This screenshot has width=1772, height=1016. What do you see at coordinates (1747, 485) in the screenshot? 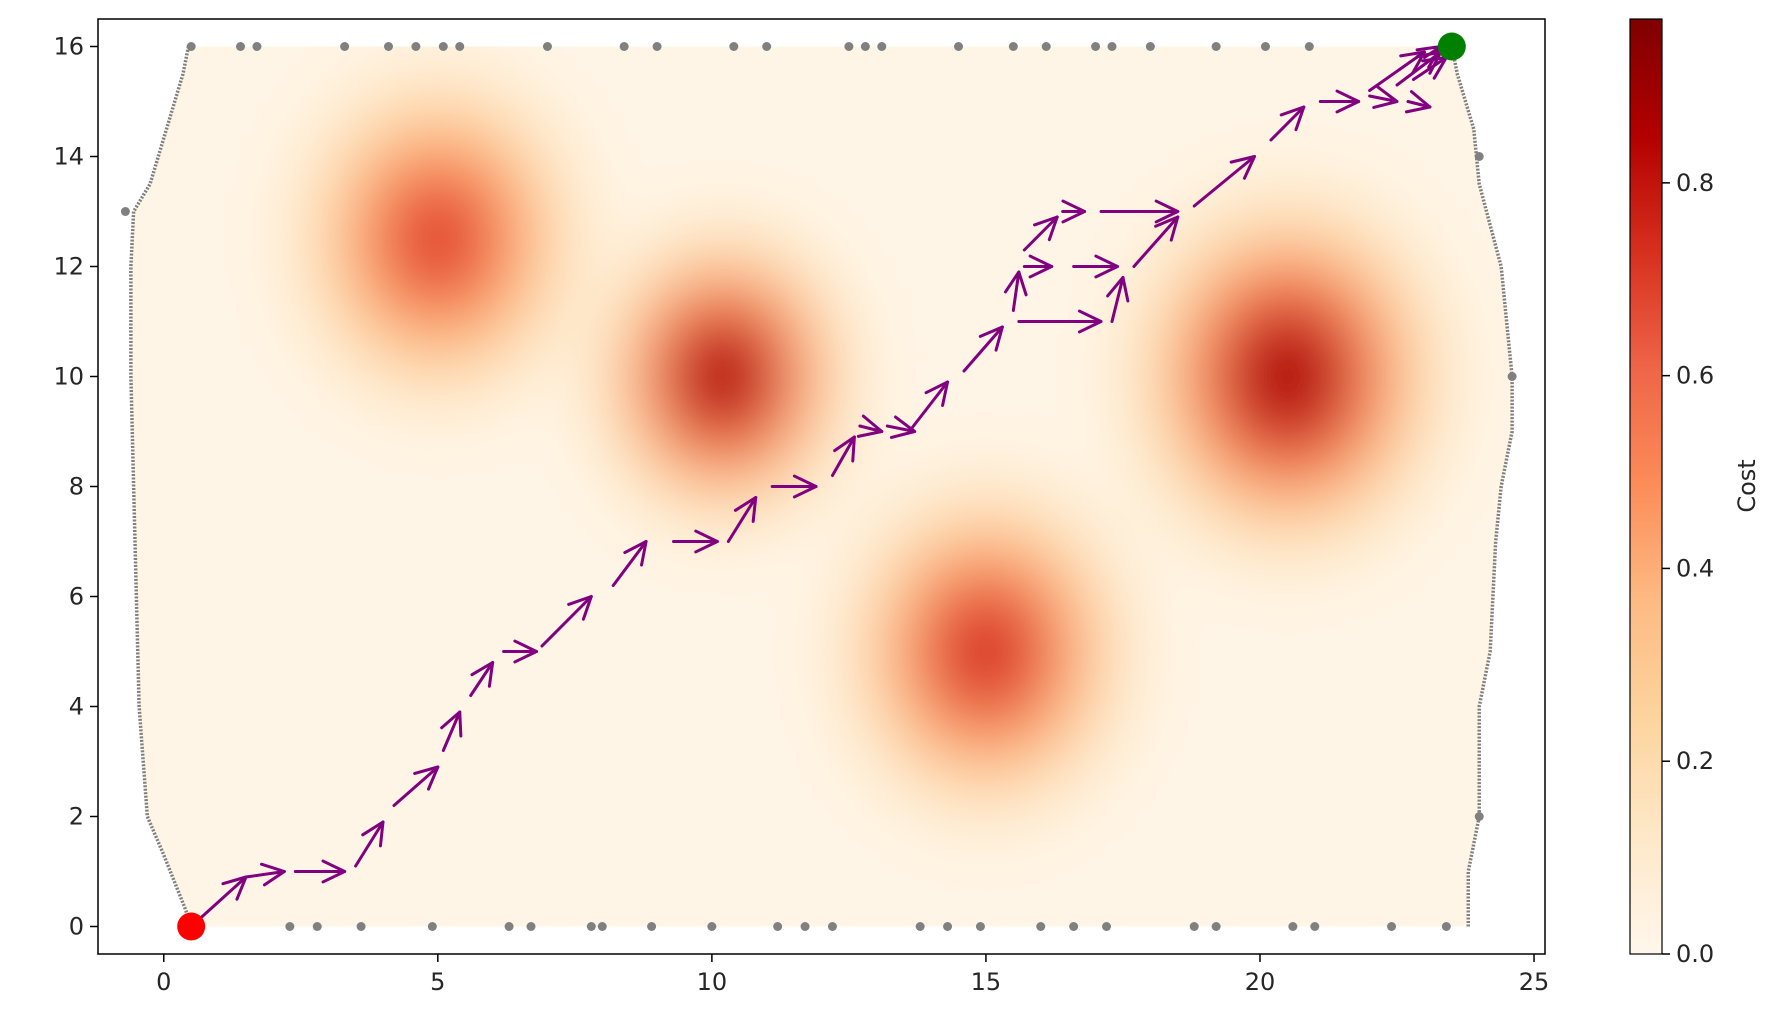
I see `colorbar-label: Cost` at bounding box center [1747, 485].